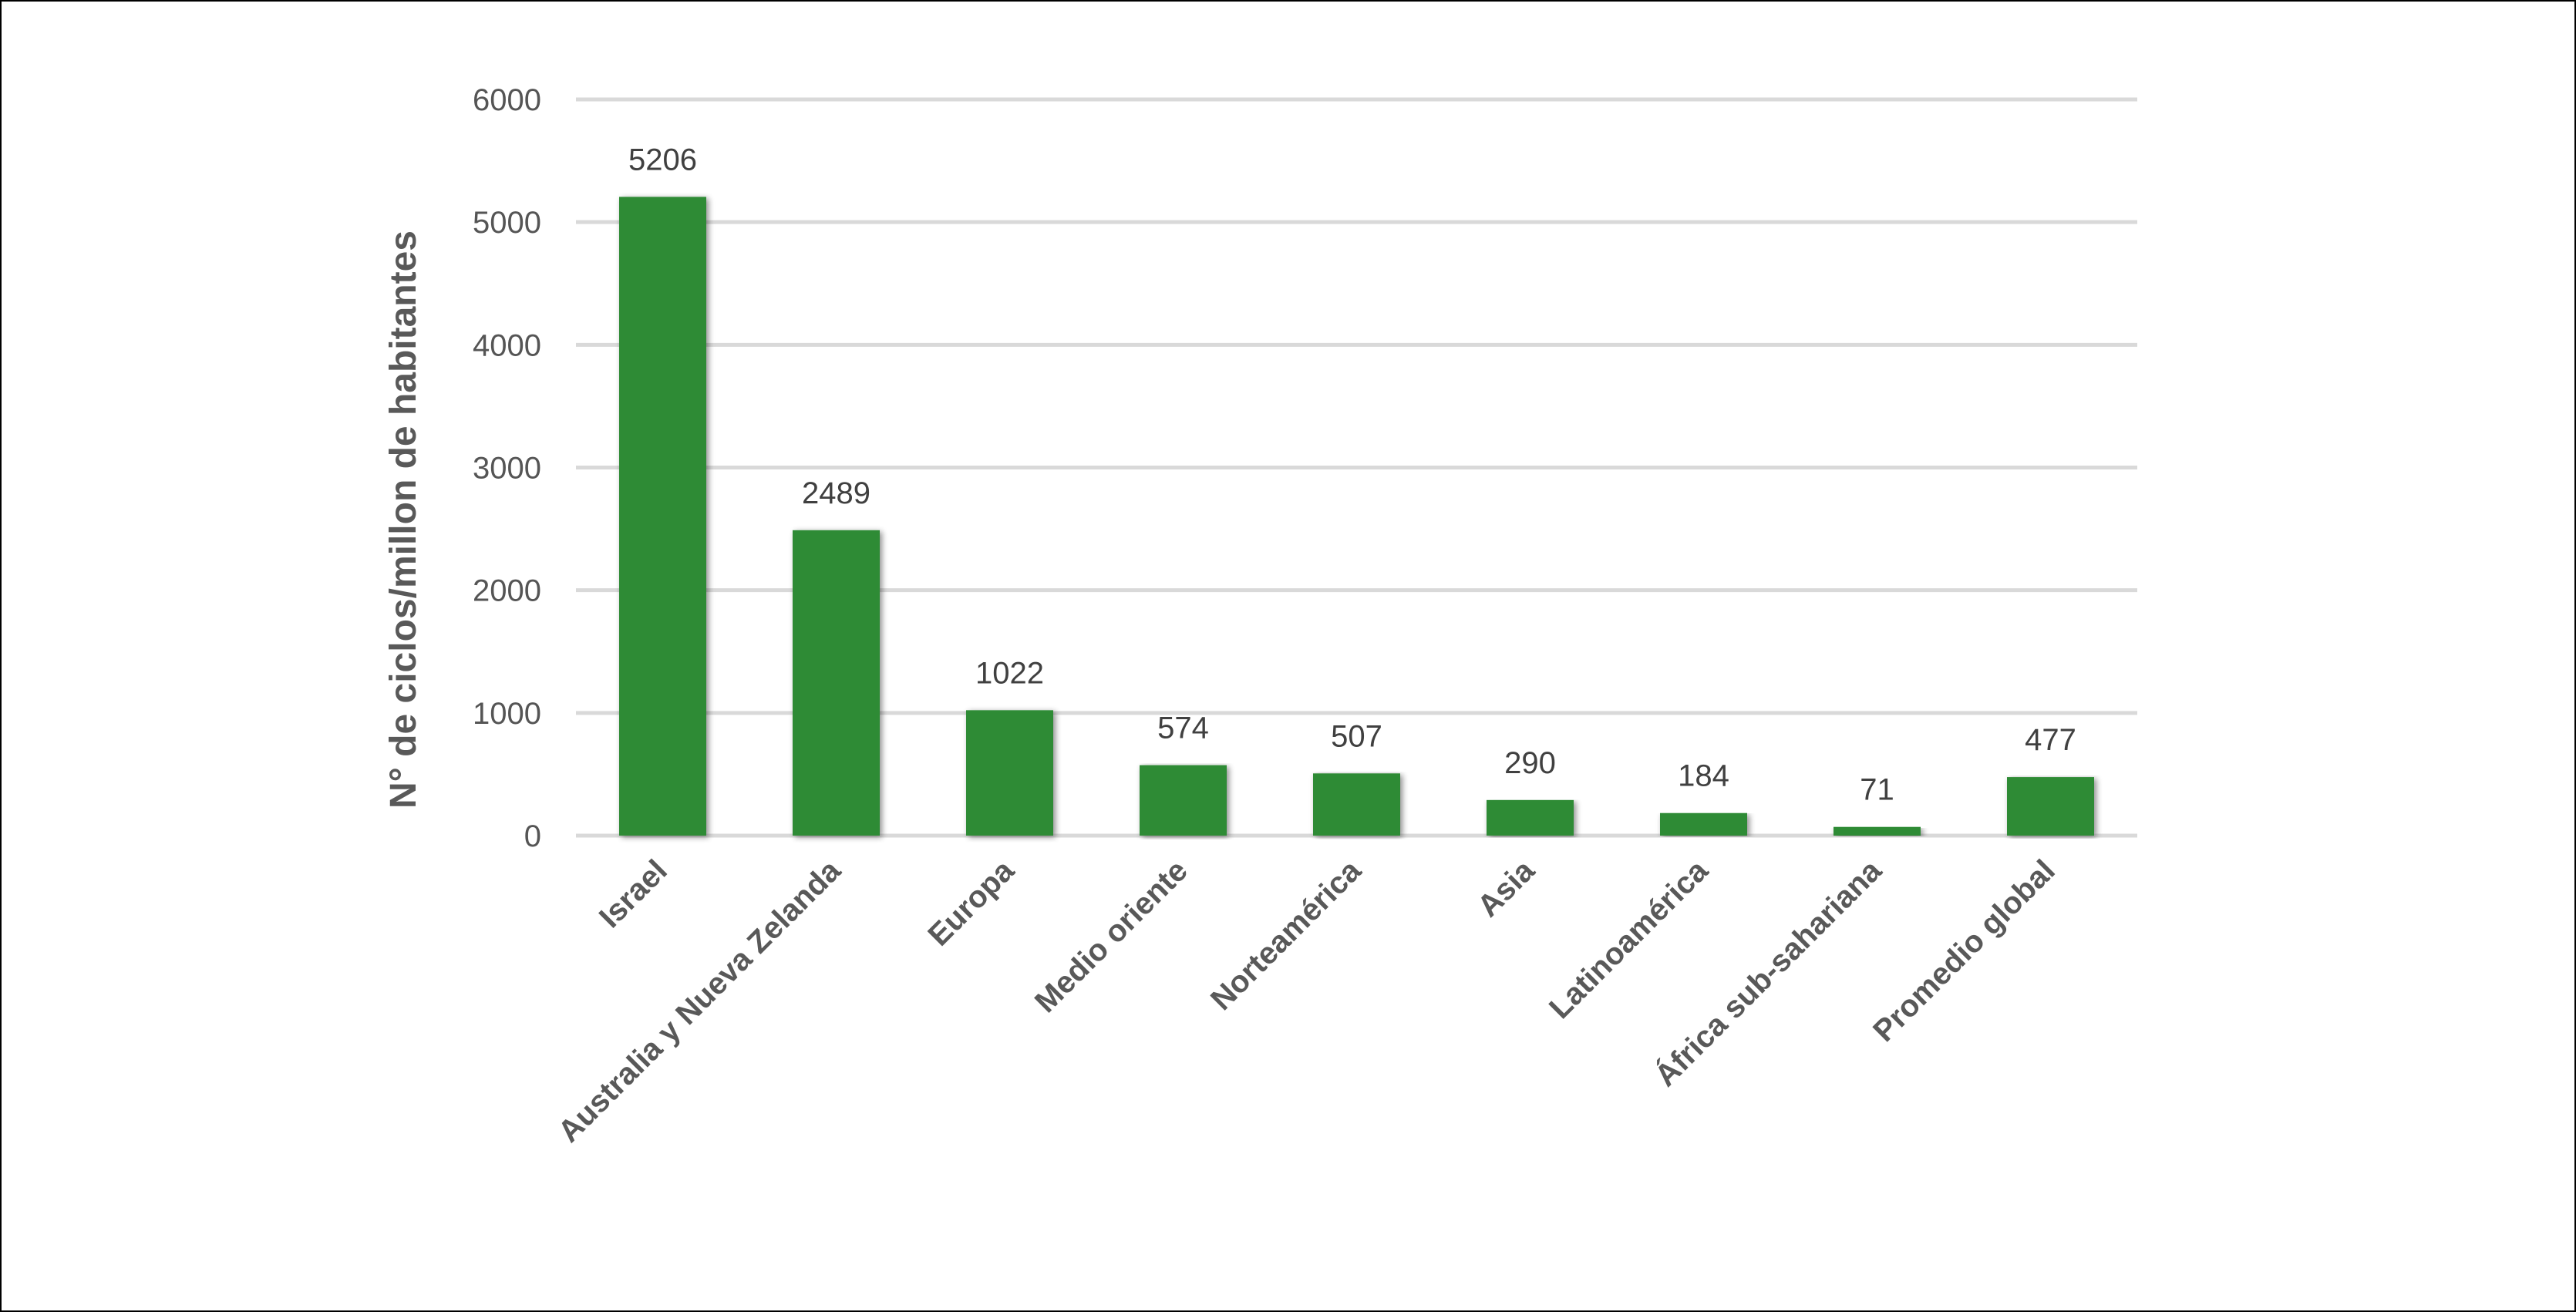 This screenshot has height=1312, width=2576. Describe the element at coordinates (836, 493) in the screenshot. I see `data-label: 2489` at that location.